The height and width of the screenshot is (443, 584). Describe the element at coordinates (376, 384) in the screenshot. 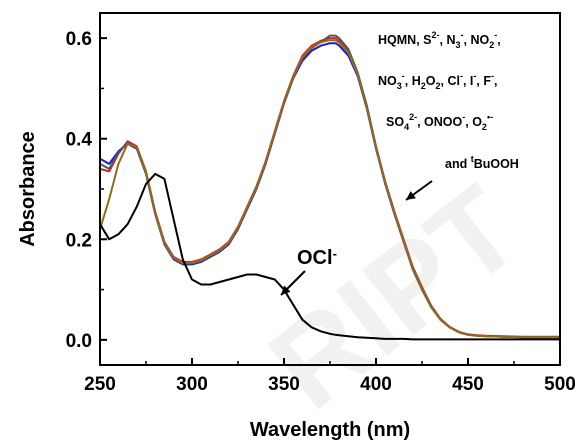

I see `x-tick-label: 400` at that location.